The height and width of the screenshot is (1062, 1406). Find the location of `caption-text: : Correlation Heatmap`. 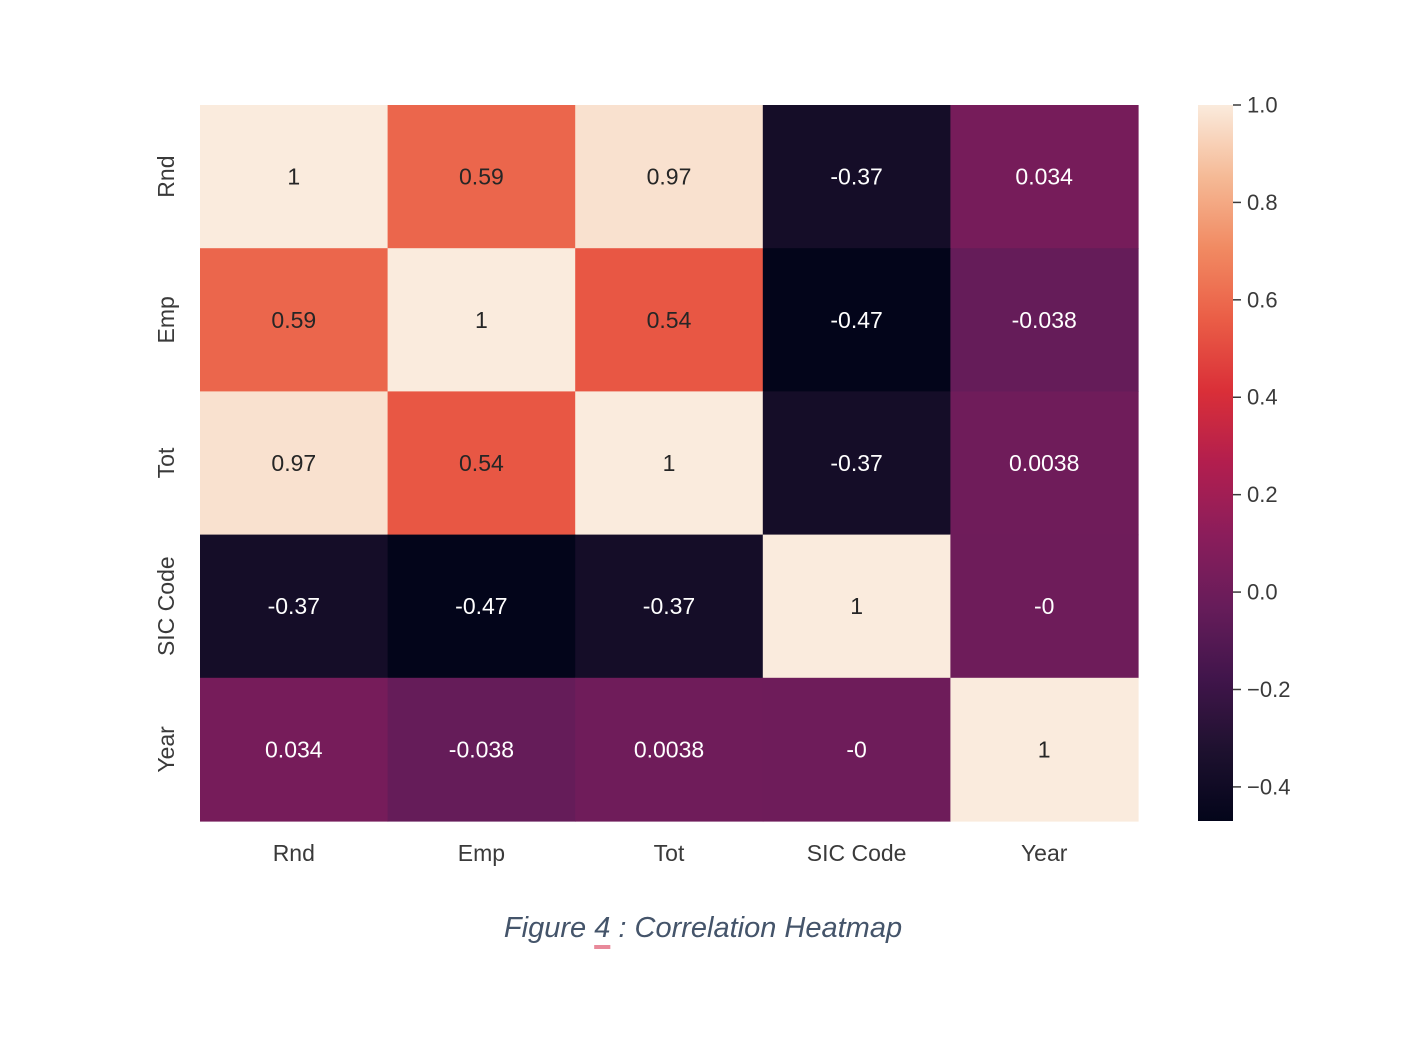

caption-text: : Correlation Heatmap is located at coordinates (756, 928).